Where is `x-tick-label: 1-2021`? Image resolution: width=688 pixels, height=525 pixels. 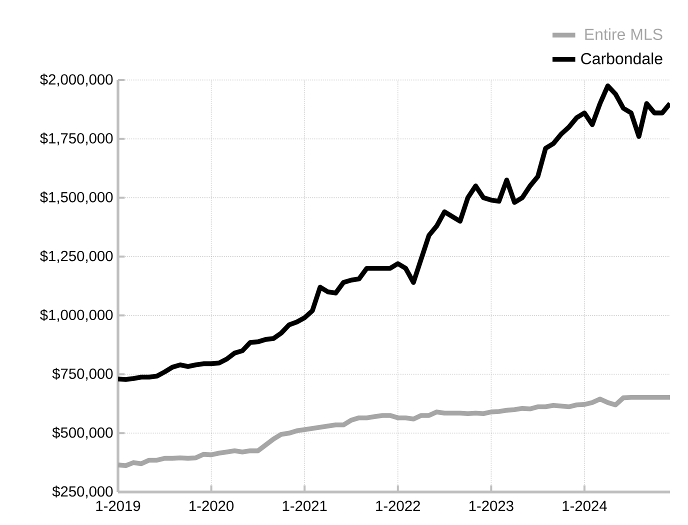
x-tick-label: 1-2021 is located at coordinates (304, 506).